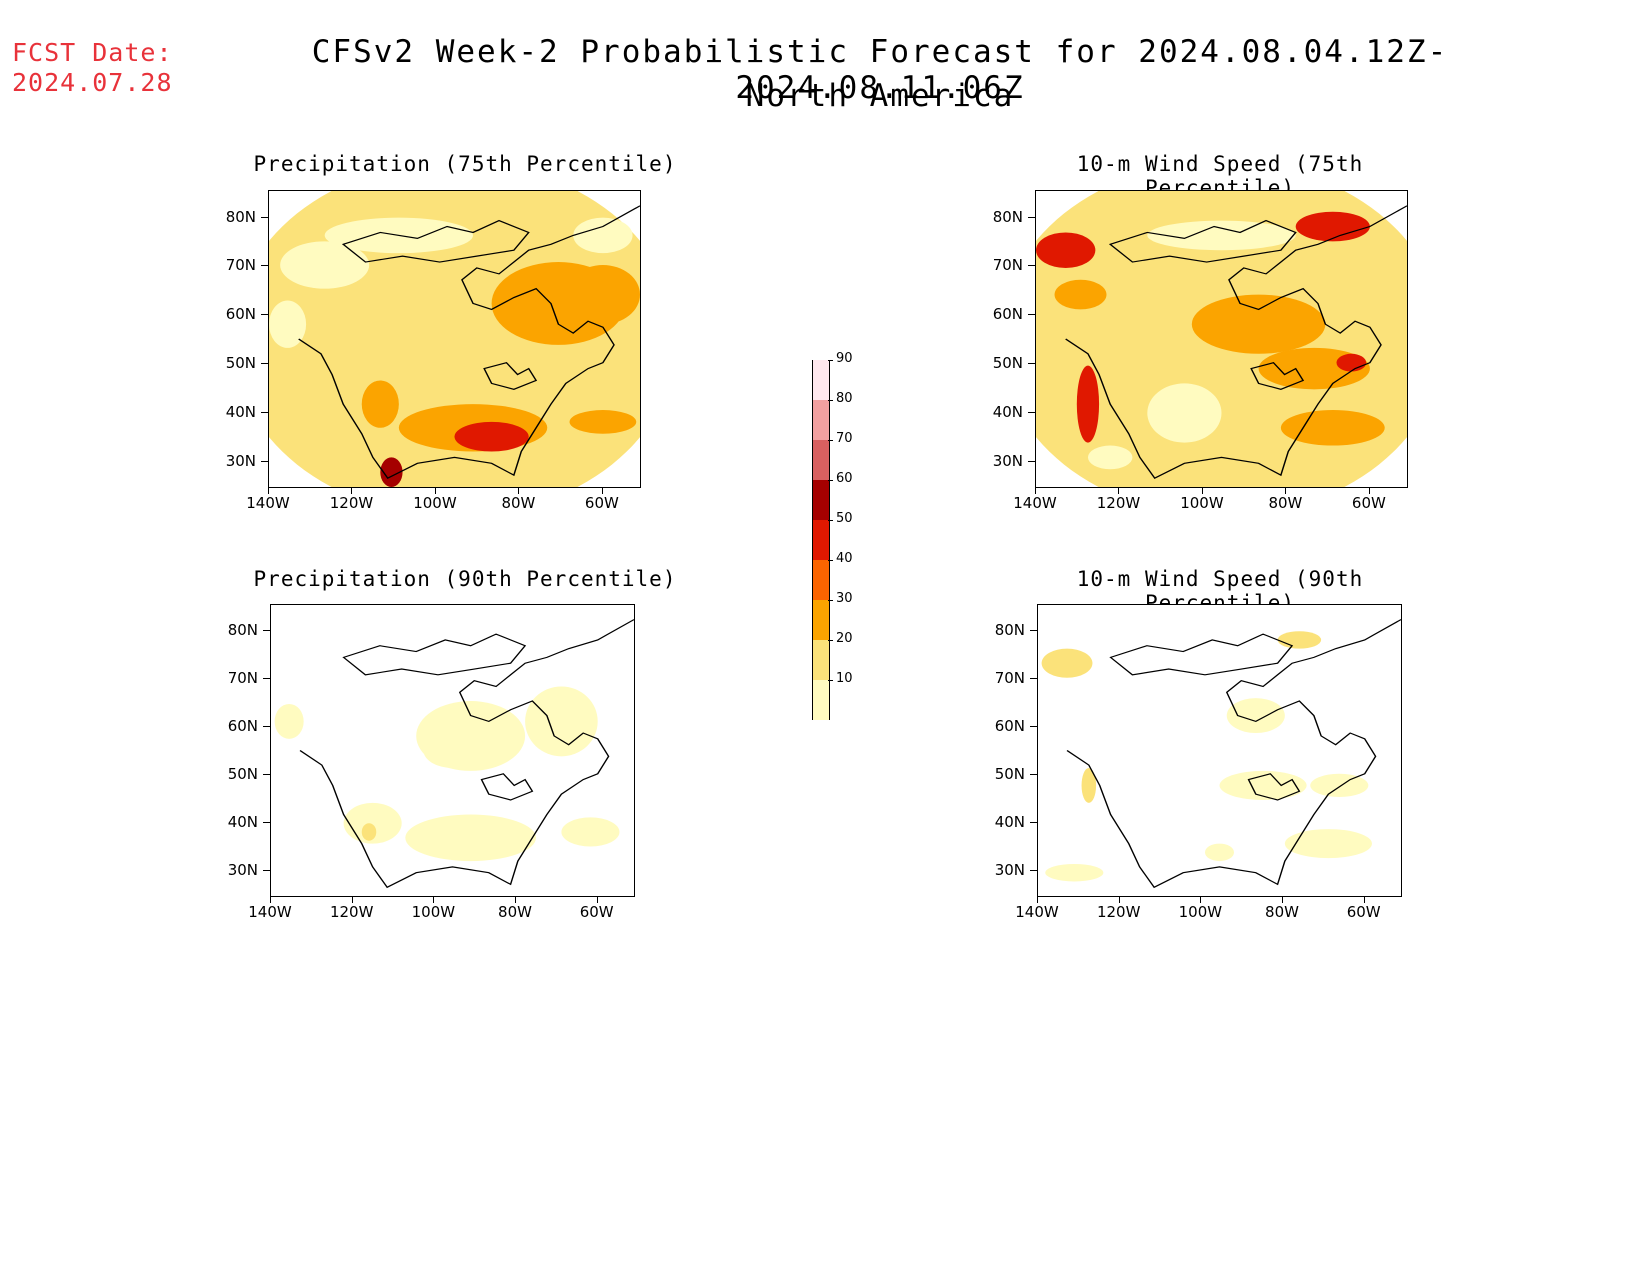 This screenshot has height=1275, width=1650. I want to click on lon-label: 60W, so click(601, 503).